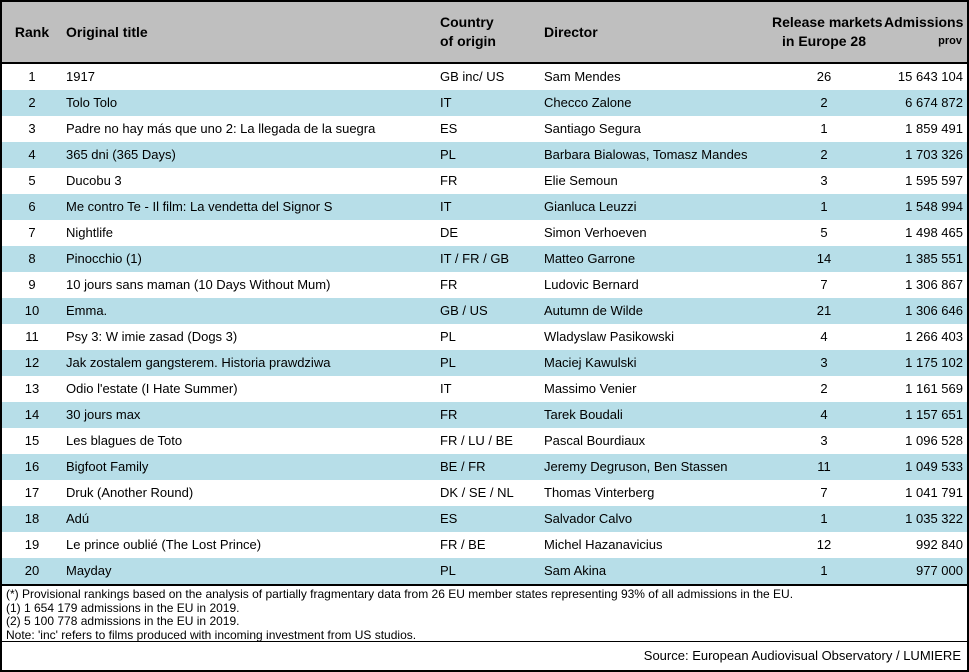 The width and height of the screenshot is (969, 672). I want to click on cell-admissions: 1 306 646, so click(934, 310).